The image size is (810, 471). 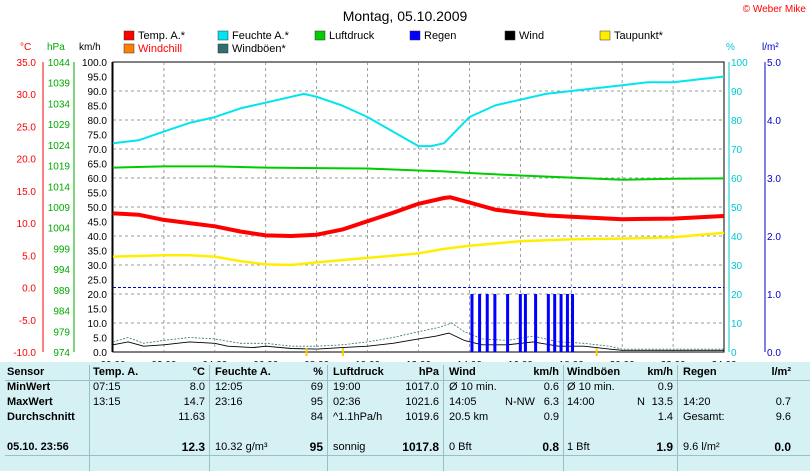 What do you see at coordinates (473, 387) in the screenshot?
I see `wind-avg10-label: Ø 10 min.` at bounding box center [473, 387].